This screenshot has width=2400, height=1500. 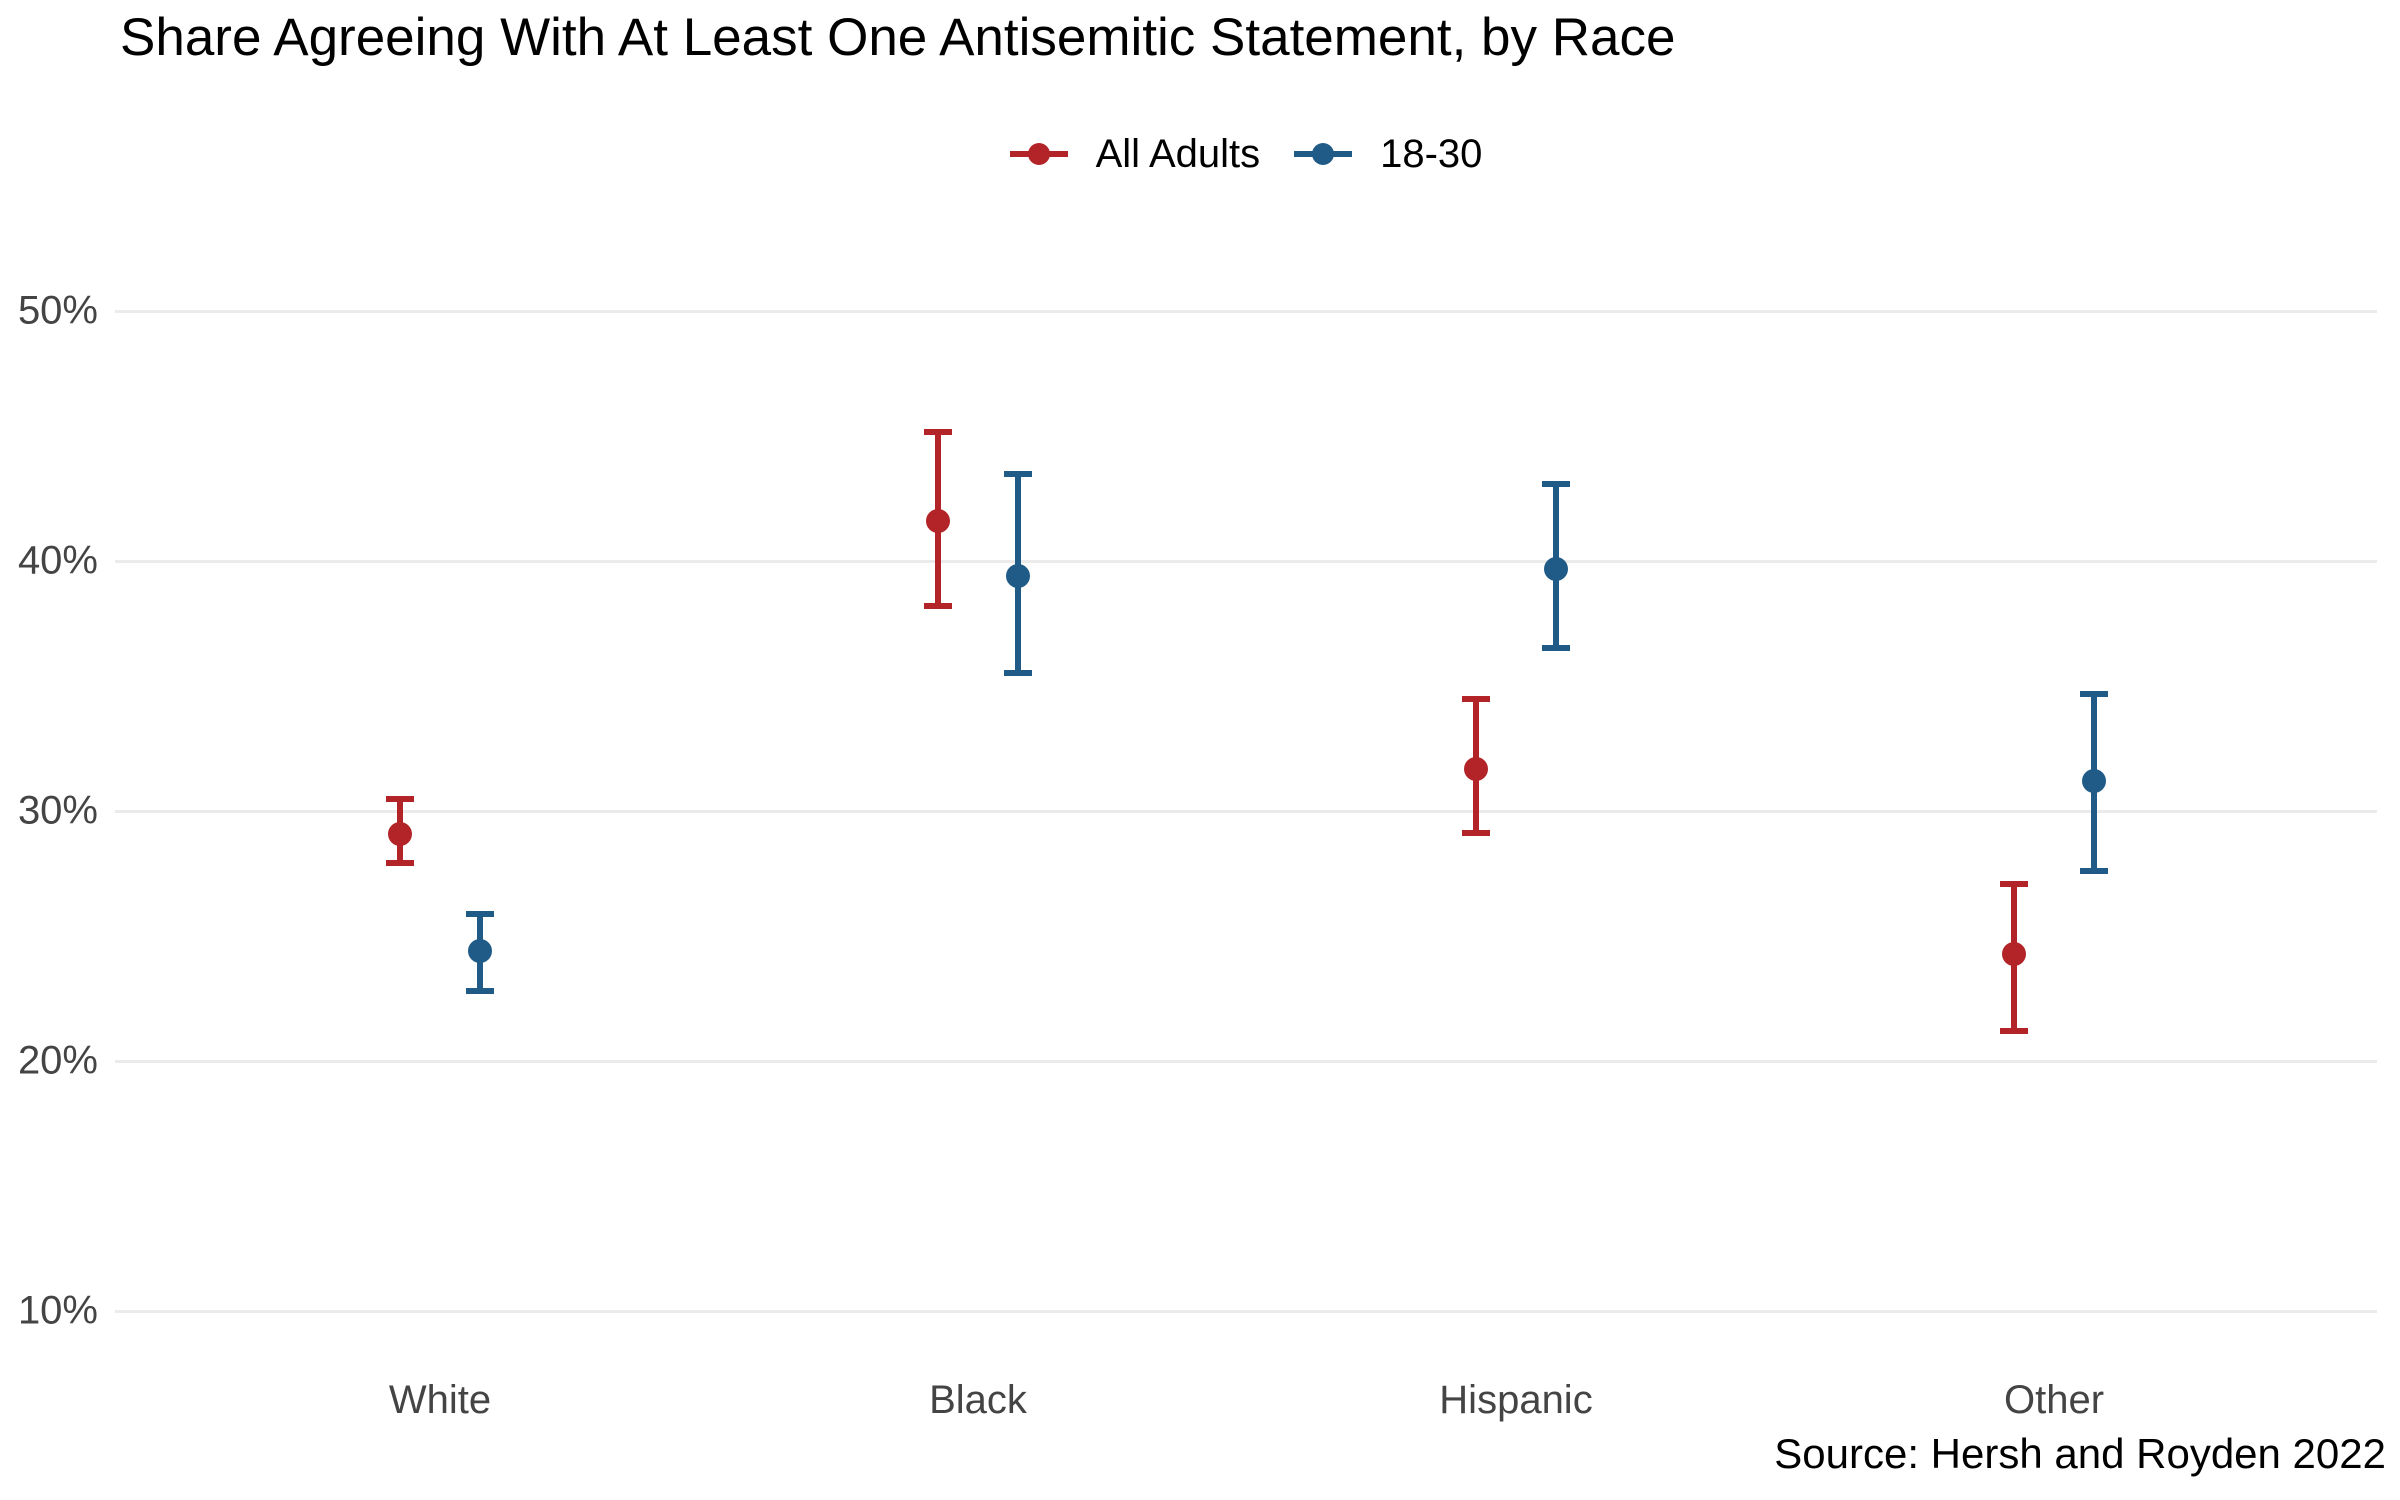 What do you see at coordinates (938, 521) in the screenshot?
I see `point-all-adults-black` at bounding box center [938, 521].